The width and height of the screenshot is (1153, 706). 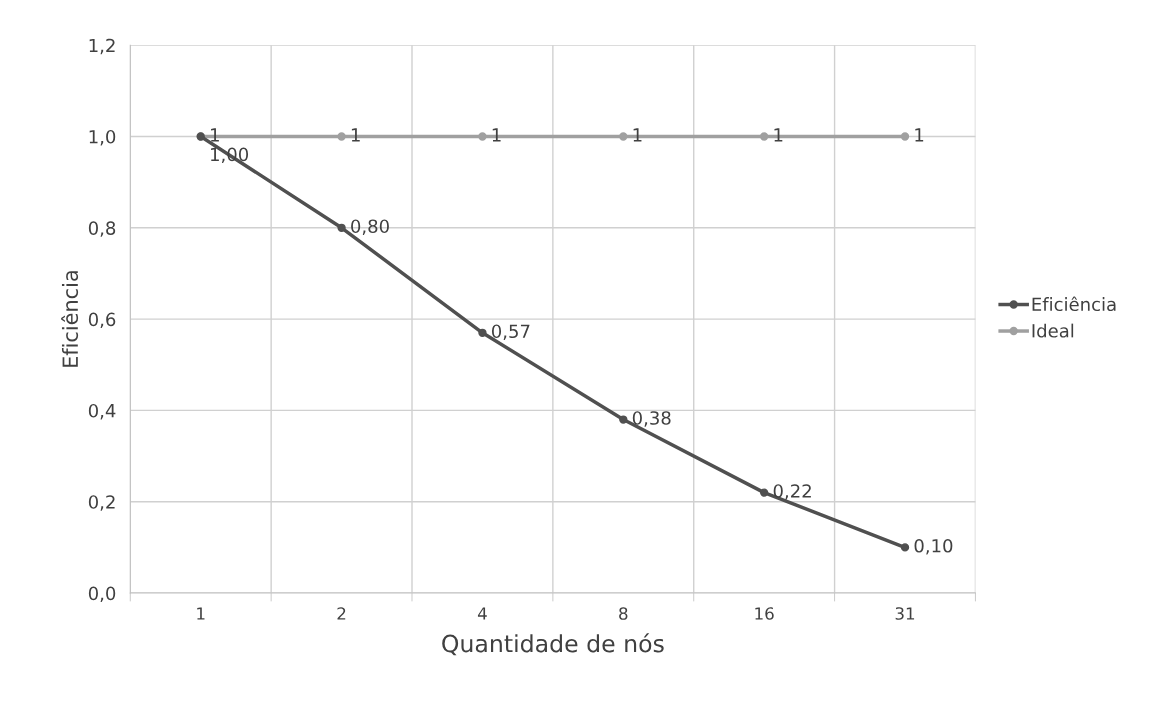 I want to click on x-tick-label: 4, so click(x=482, y=613).